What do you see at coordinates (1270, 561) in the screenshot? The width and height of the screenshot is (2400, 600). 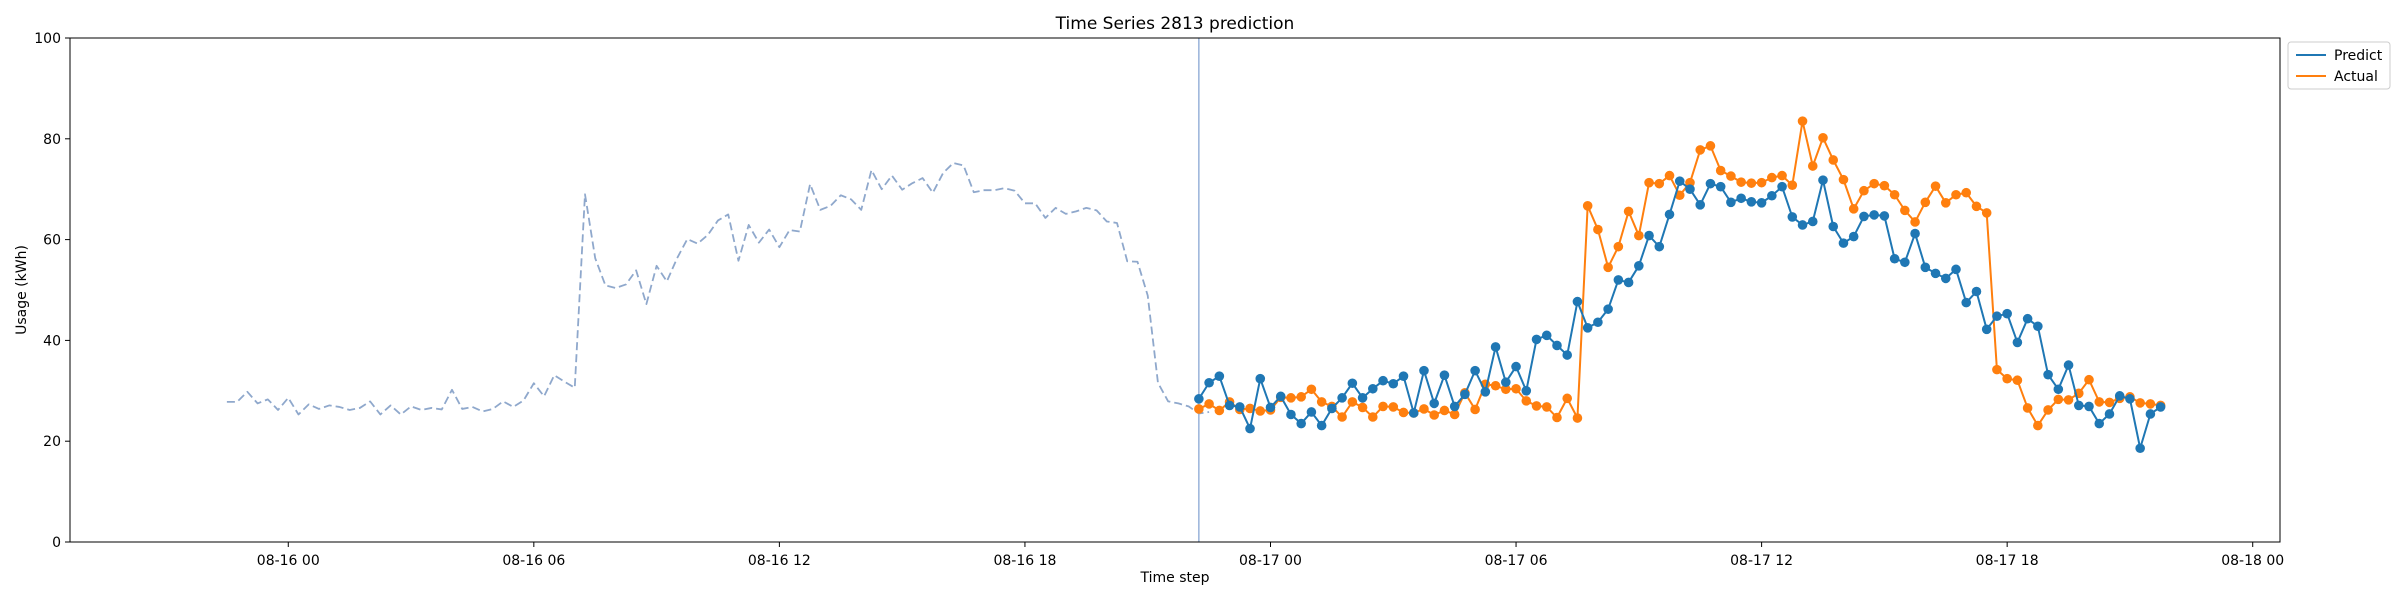 I see `x-tick-label: 08-17 00` at bounding box center [1270, 561].